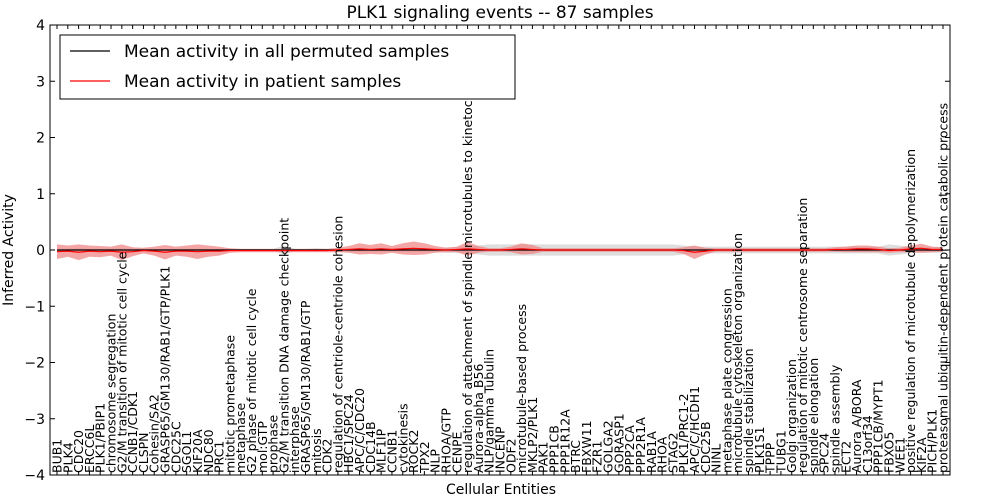  Describe the element at coordinates (286, 52) in the screenshot. I see `legend-label-permuted: Mean activity in all permuted samples` at that location.